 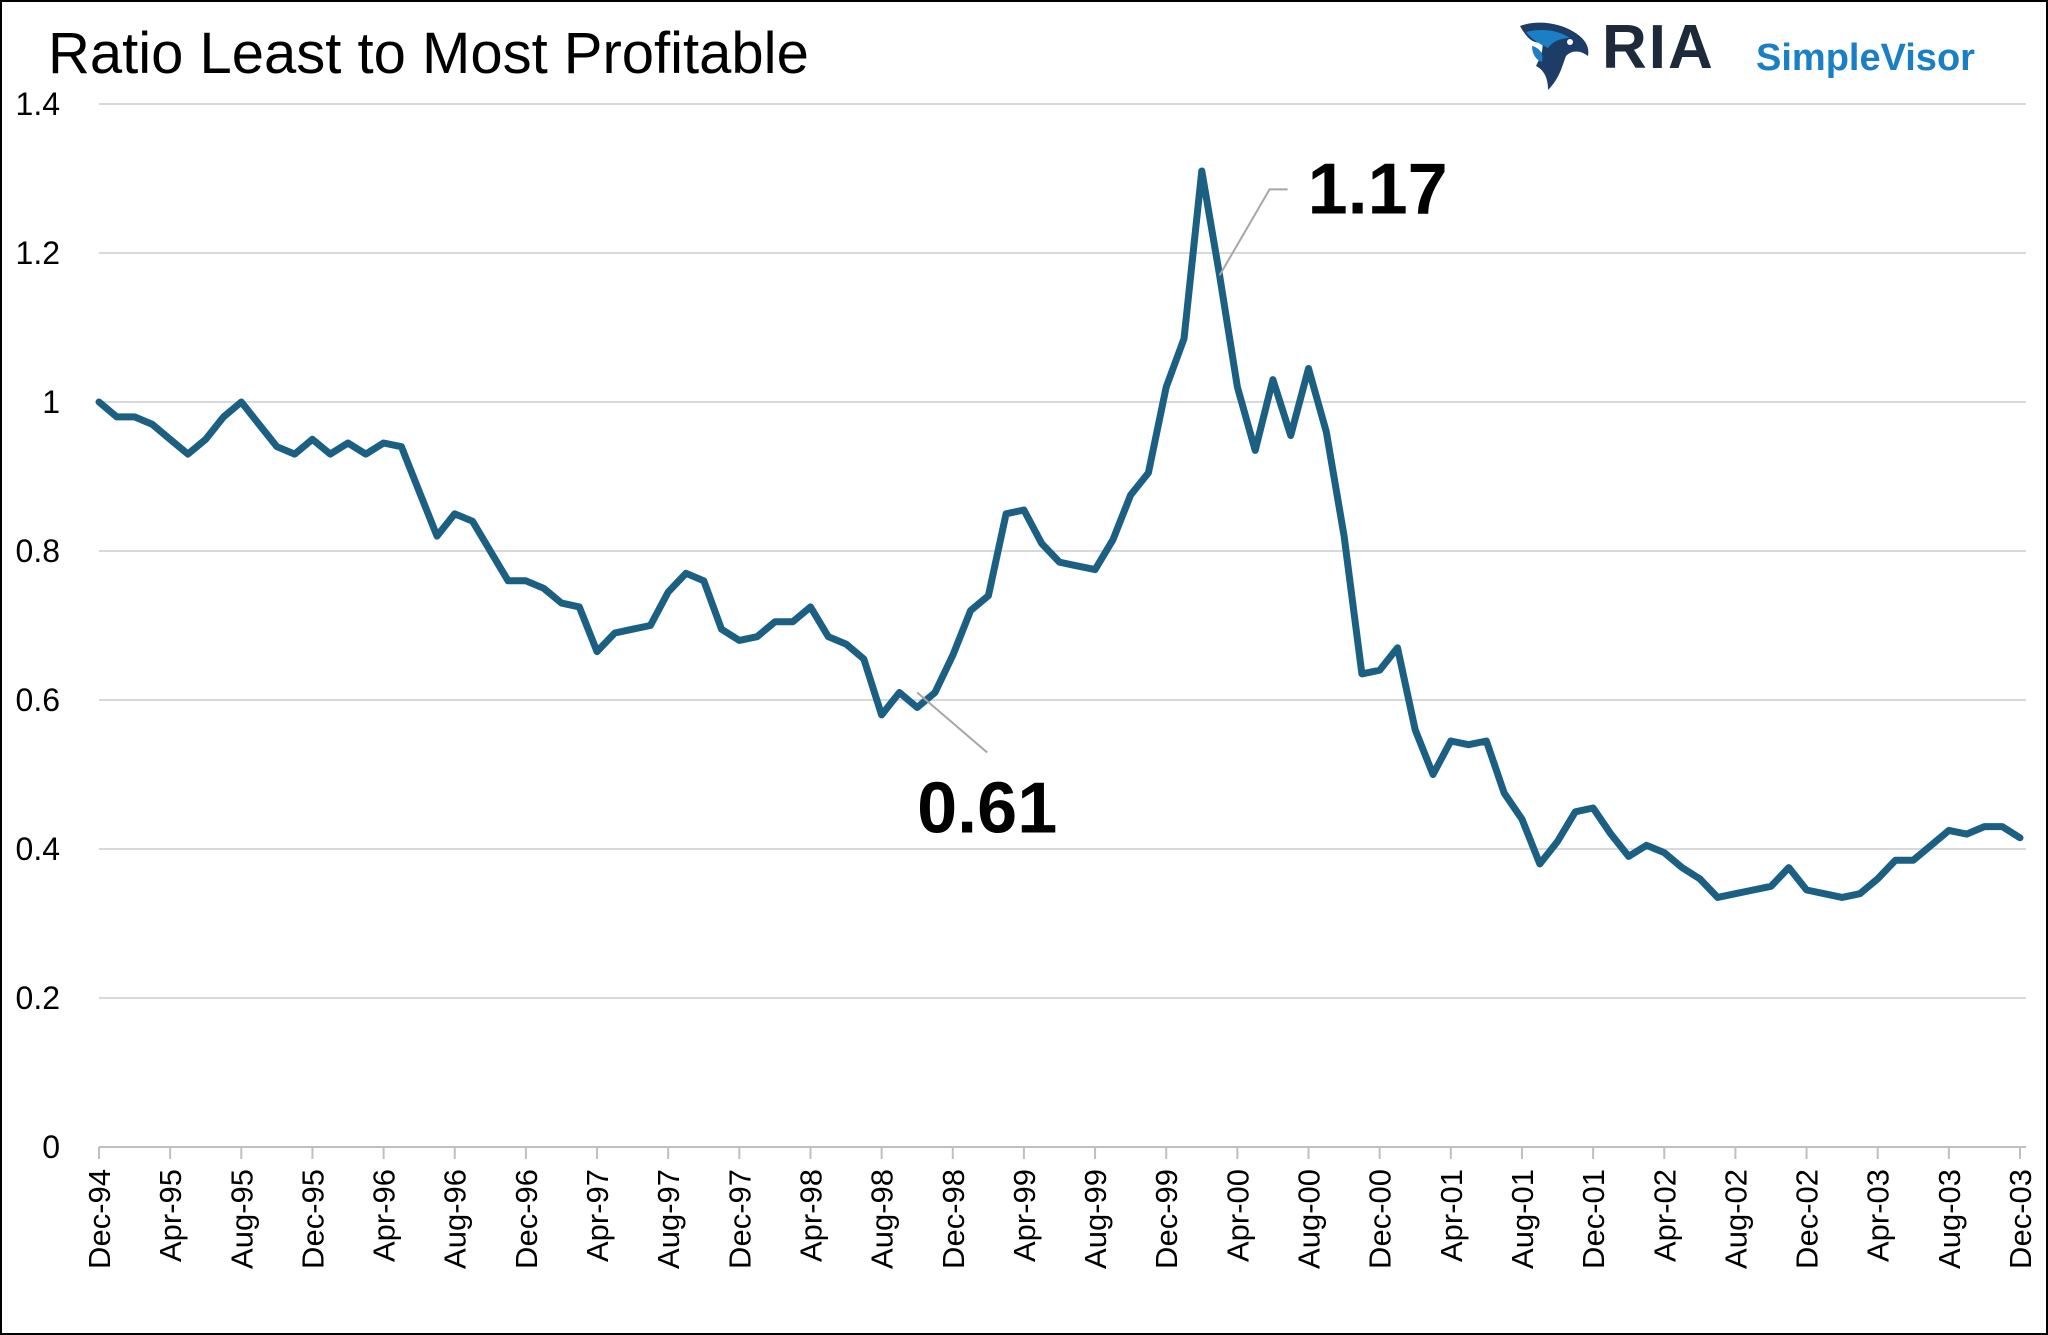 What do you see at coordinates (1807, 1219) in the screenshot?
I see `x-tick-label: Dec-02` at bounding box center [1807, 1219].